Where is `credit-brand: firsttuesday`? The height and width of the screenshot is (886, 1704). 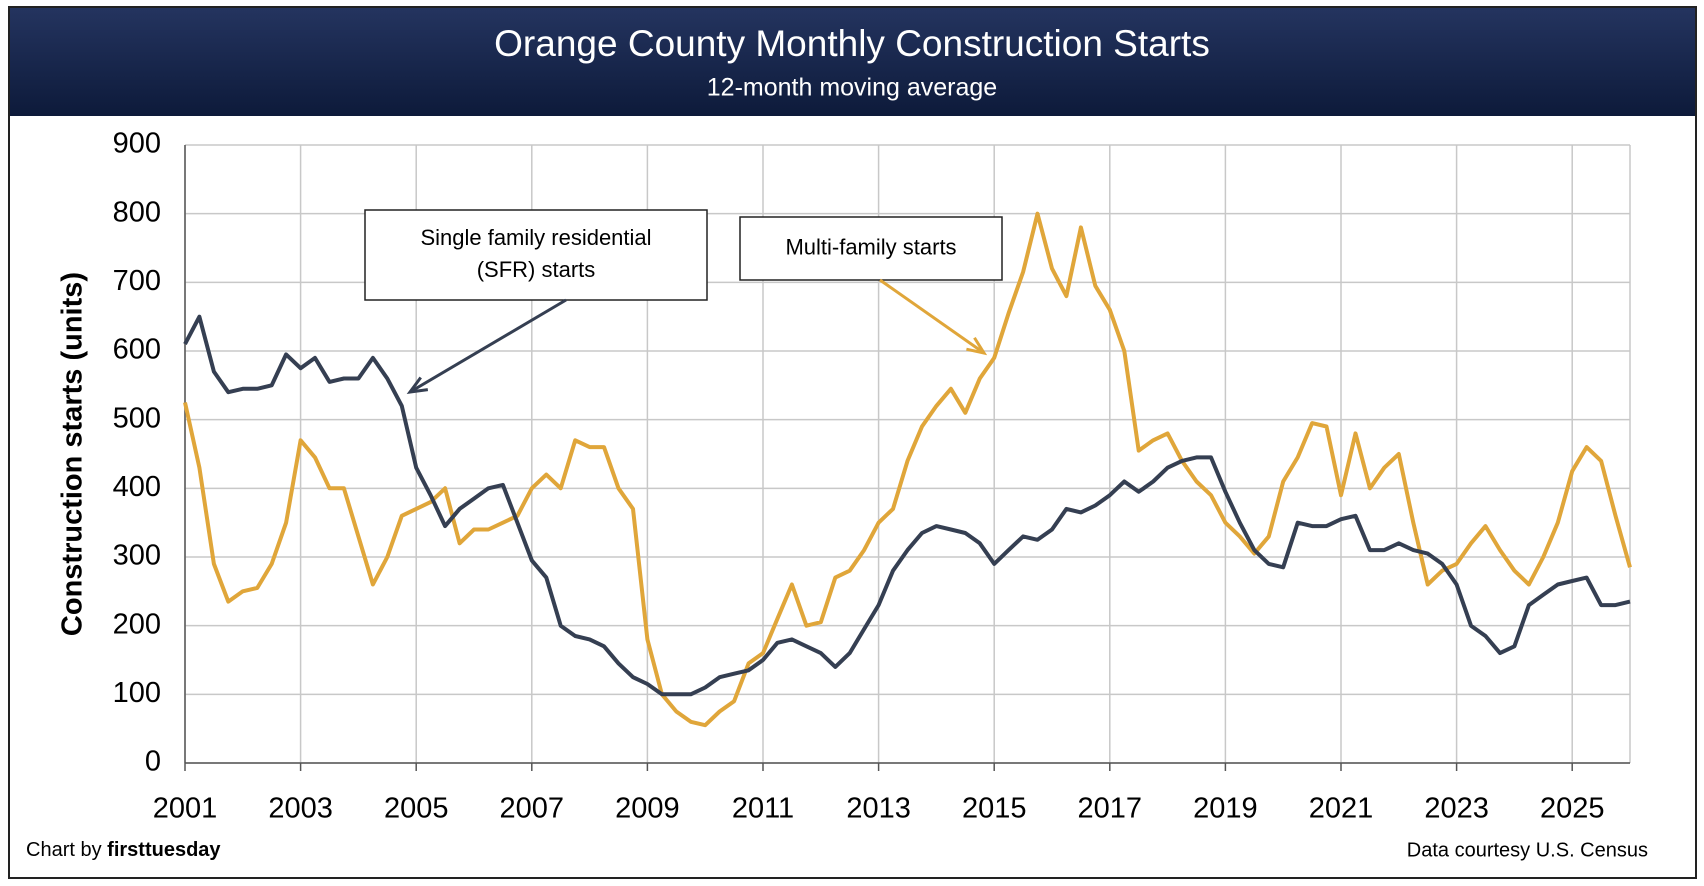
credit-brand: firsttuesday is located at coordinates (164, 850).